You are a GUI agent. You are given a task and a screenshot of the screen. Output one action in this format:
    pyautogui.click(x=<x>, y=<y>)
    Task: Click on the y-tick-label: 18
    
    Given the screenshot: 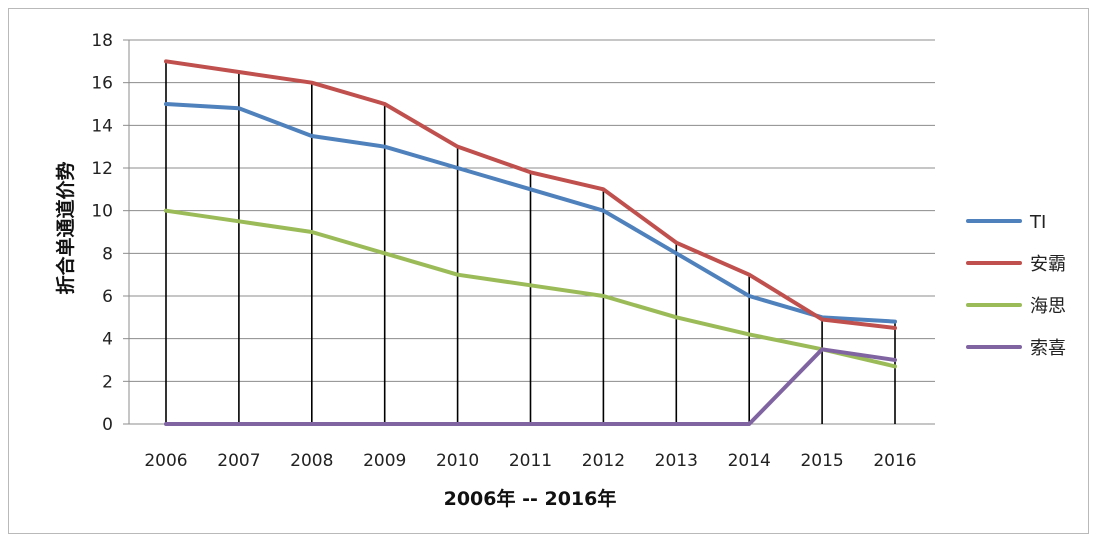 What is the action you would take?
    pyautogui.click(x=102, y=41)
    